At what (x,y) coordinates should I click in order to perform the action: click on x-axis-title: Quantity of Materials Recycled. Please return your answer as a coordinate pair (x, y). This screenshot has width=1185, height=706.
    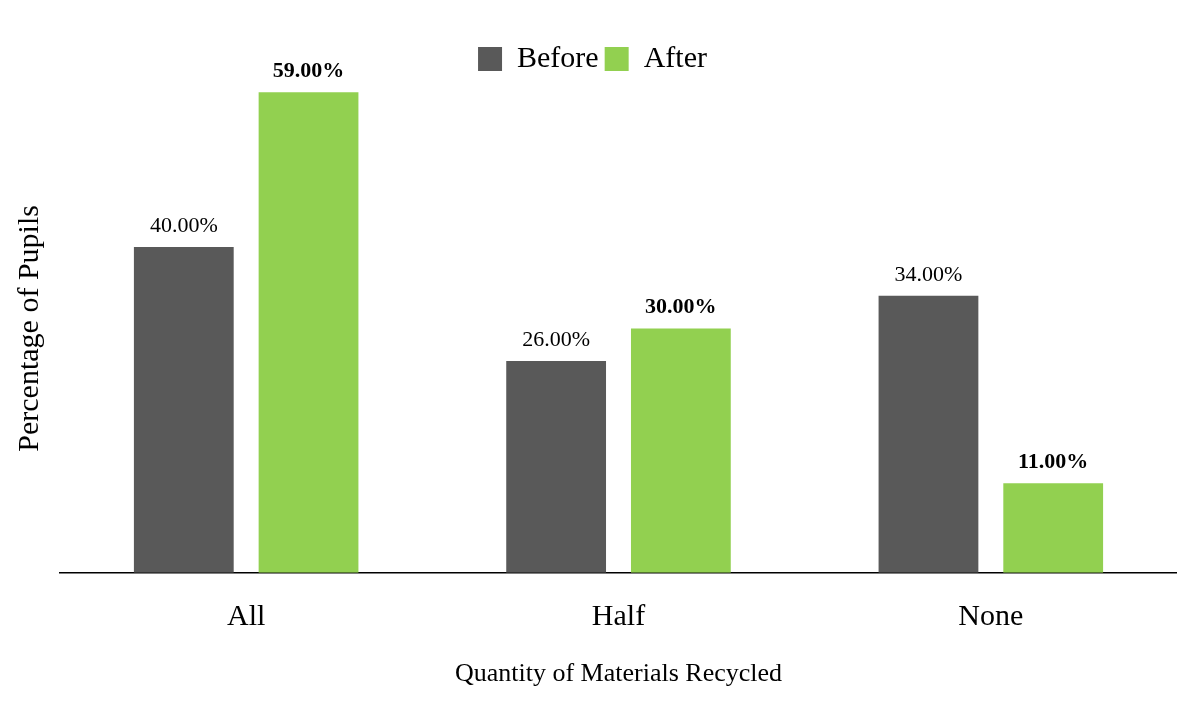
    Looking at the image, I should click on (618, 673).